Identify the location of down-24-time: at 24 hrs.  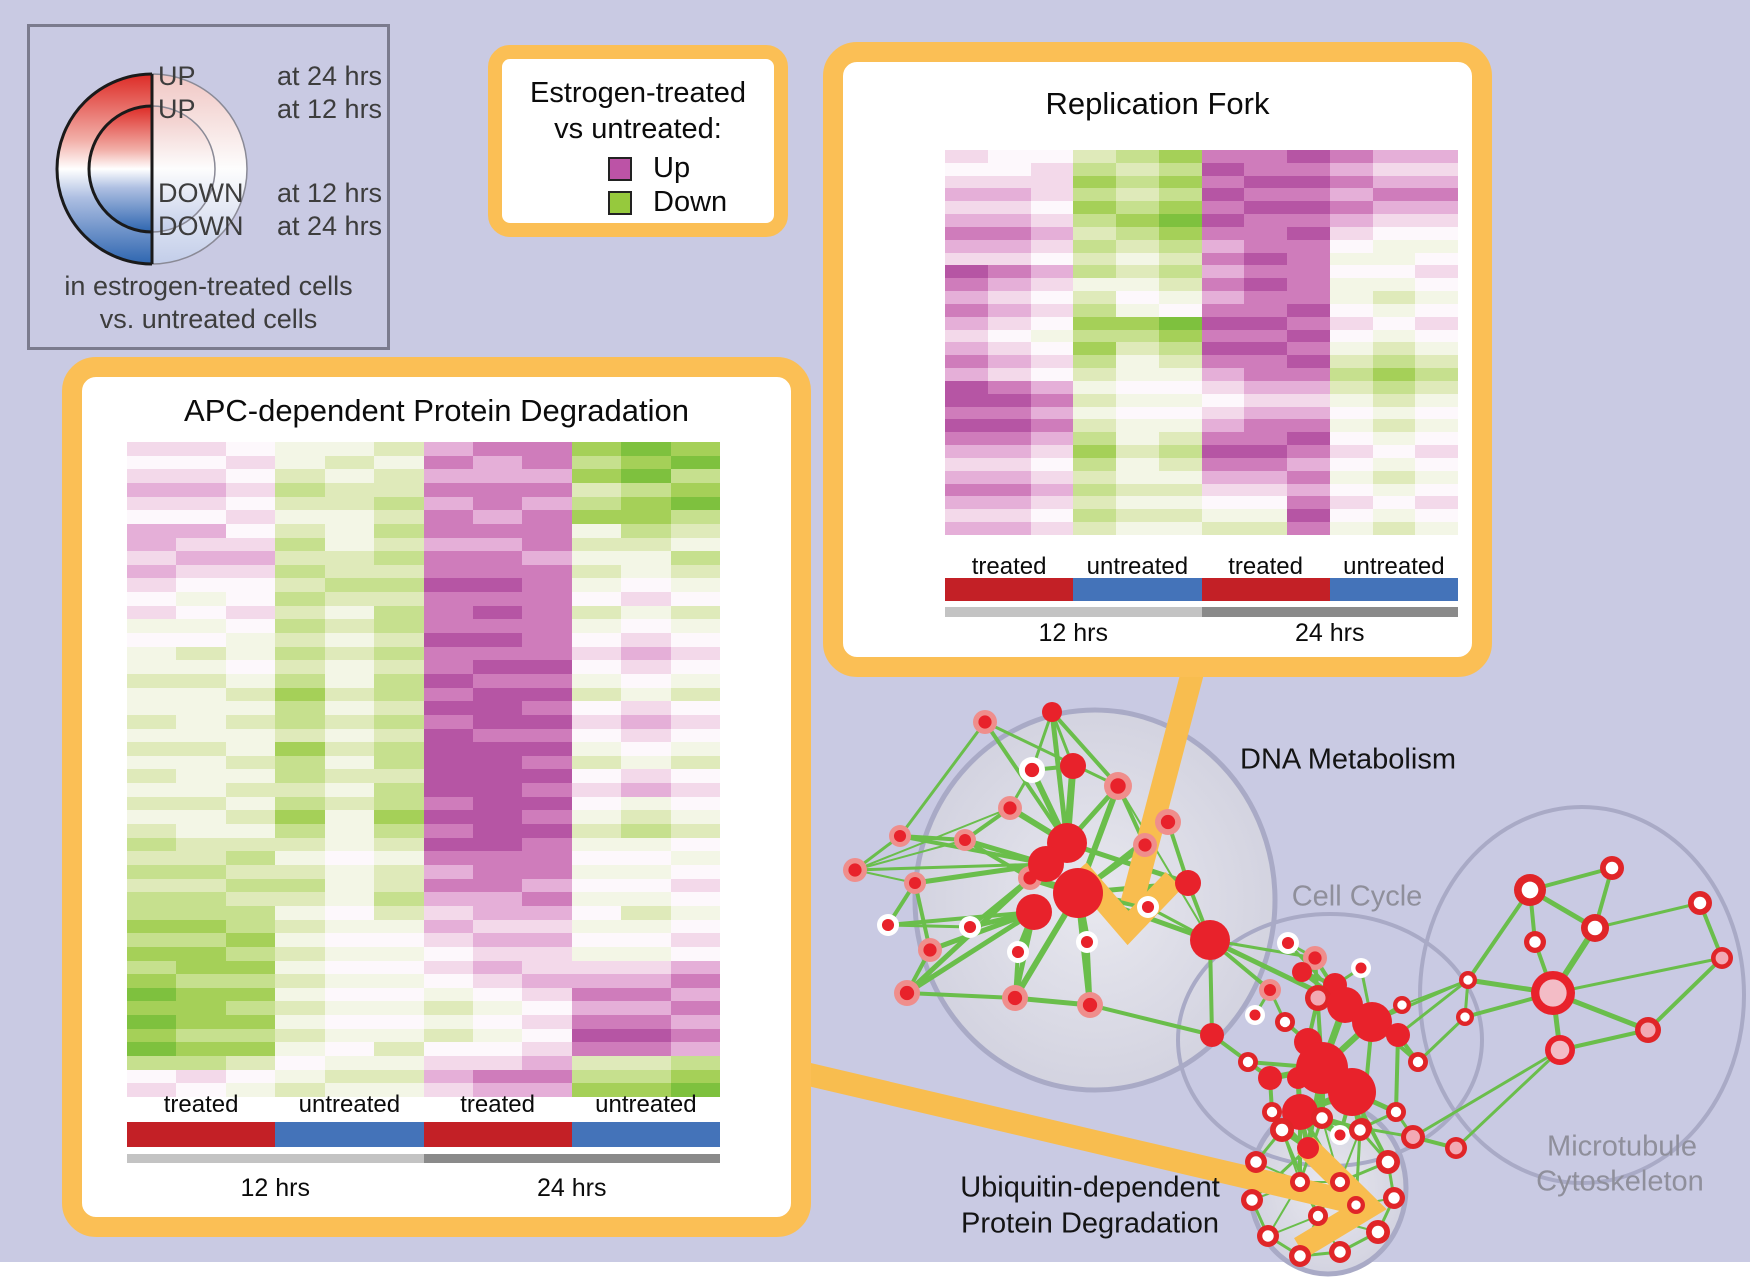
(330, 226).